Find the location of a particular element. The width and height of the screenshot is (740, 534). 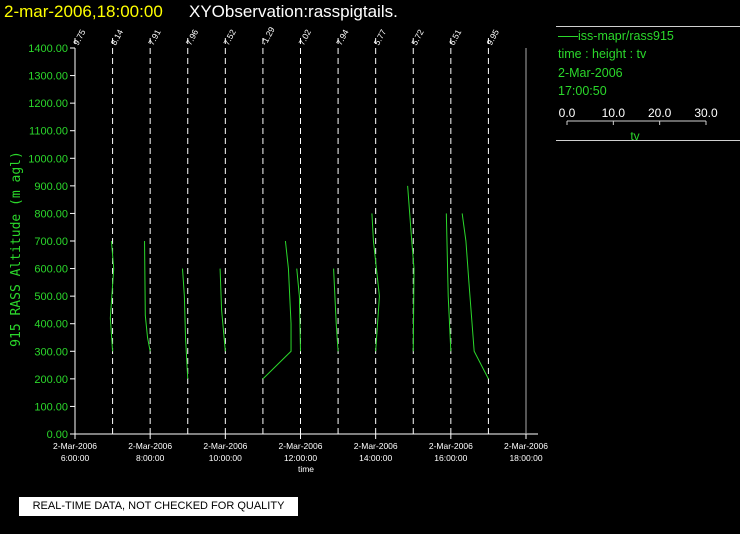

y-tick-label: 600.00 is located at coordinates (51, 270).